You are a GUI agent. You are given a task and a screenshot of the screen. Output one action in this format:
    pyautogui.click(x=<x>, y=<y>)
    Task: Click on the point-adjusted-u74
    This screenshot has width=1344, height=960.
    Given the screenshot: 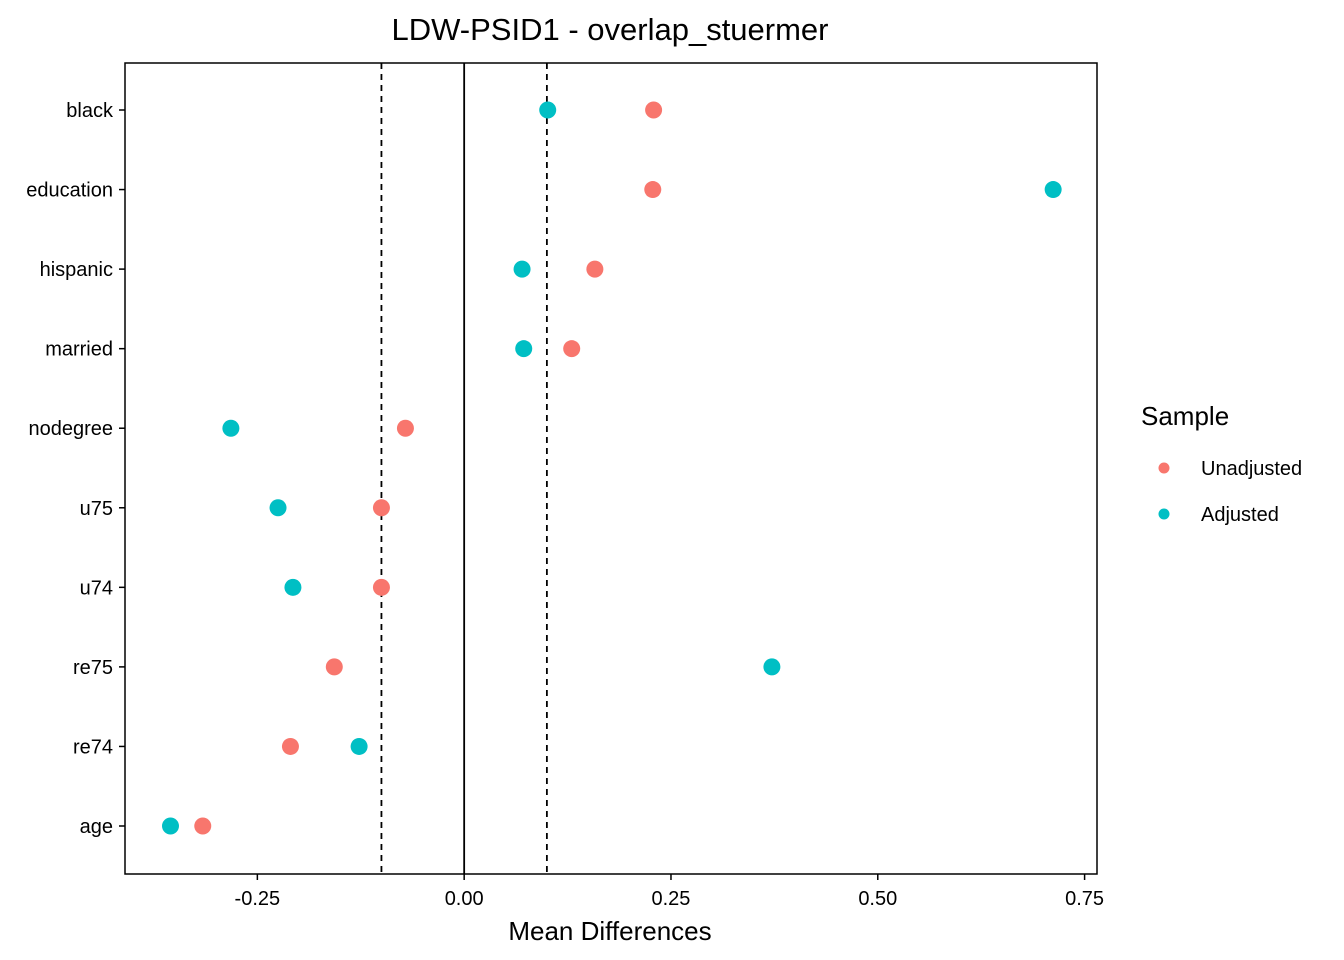 What is the action you would take?
    pyautogui.click(x=293, y=587)
    